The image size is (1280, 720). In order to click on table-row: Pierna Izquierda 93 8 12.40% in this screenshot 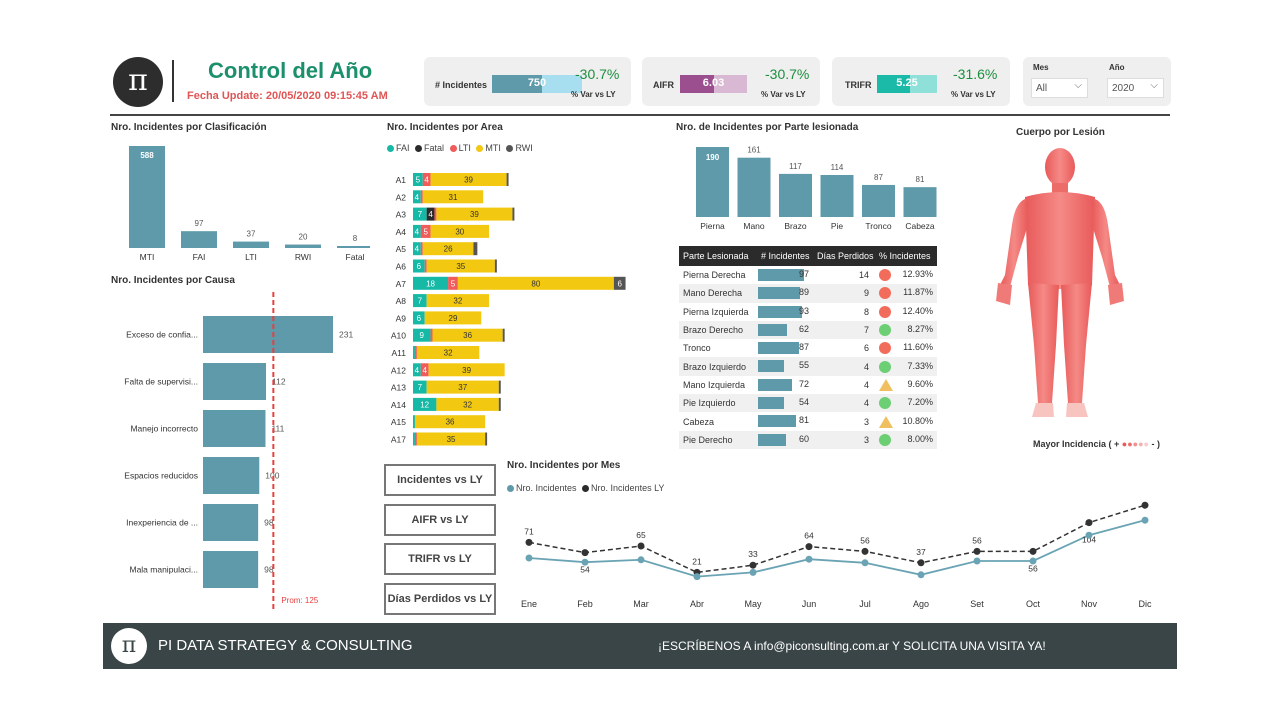, I will do `click(808, 312)`.